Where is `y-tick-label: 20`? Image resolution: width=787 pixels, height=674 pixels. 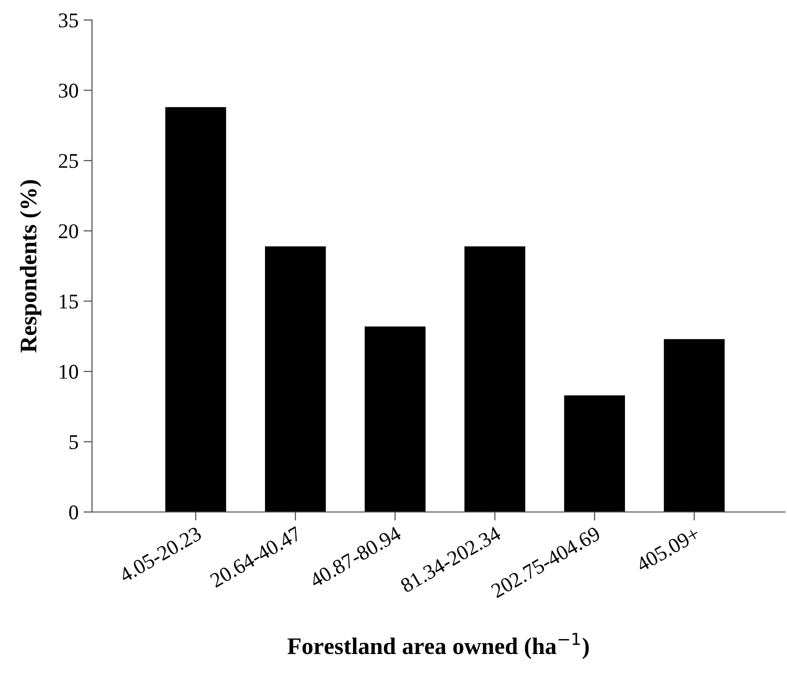
y-tick-label: 20 is located at coordinates (68, 231).